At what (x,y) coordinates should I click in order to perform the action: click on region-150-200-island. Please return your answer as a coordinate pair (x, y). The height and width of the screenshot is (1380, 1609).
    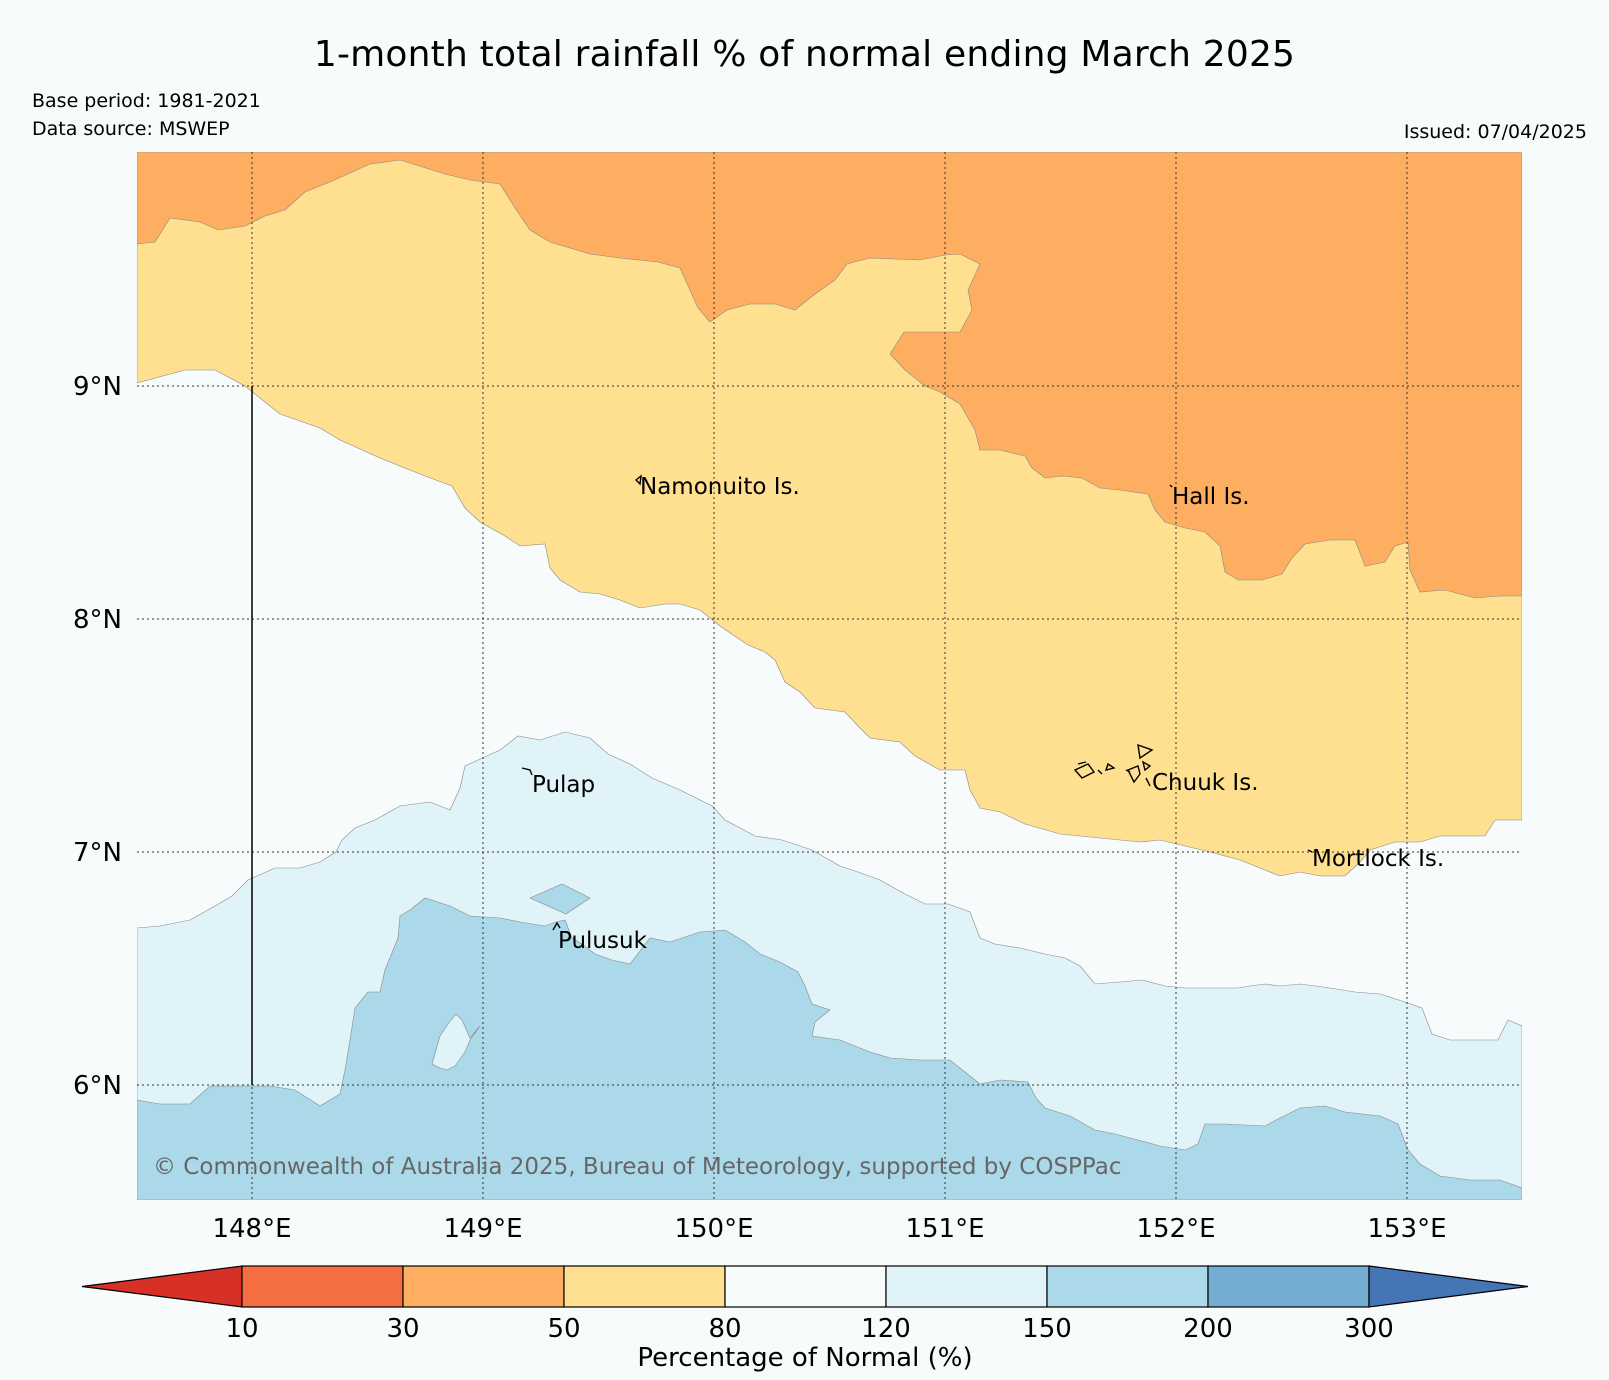
    Looking at the image, I should click on (560, 899).